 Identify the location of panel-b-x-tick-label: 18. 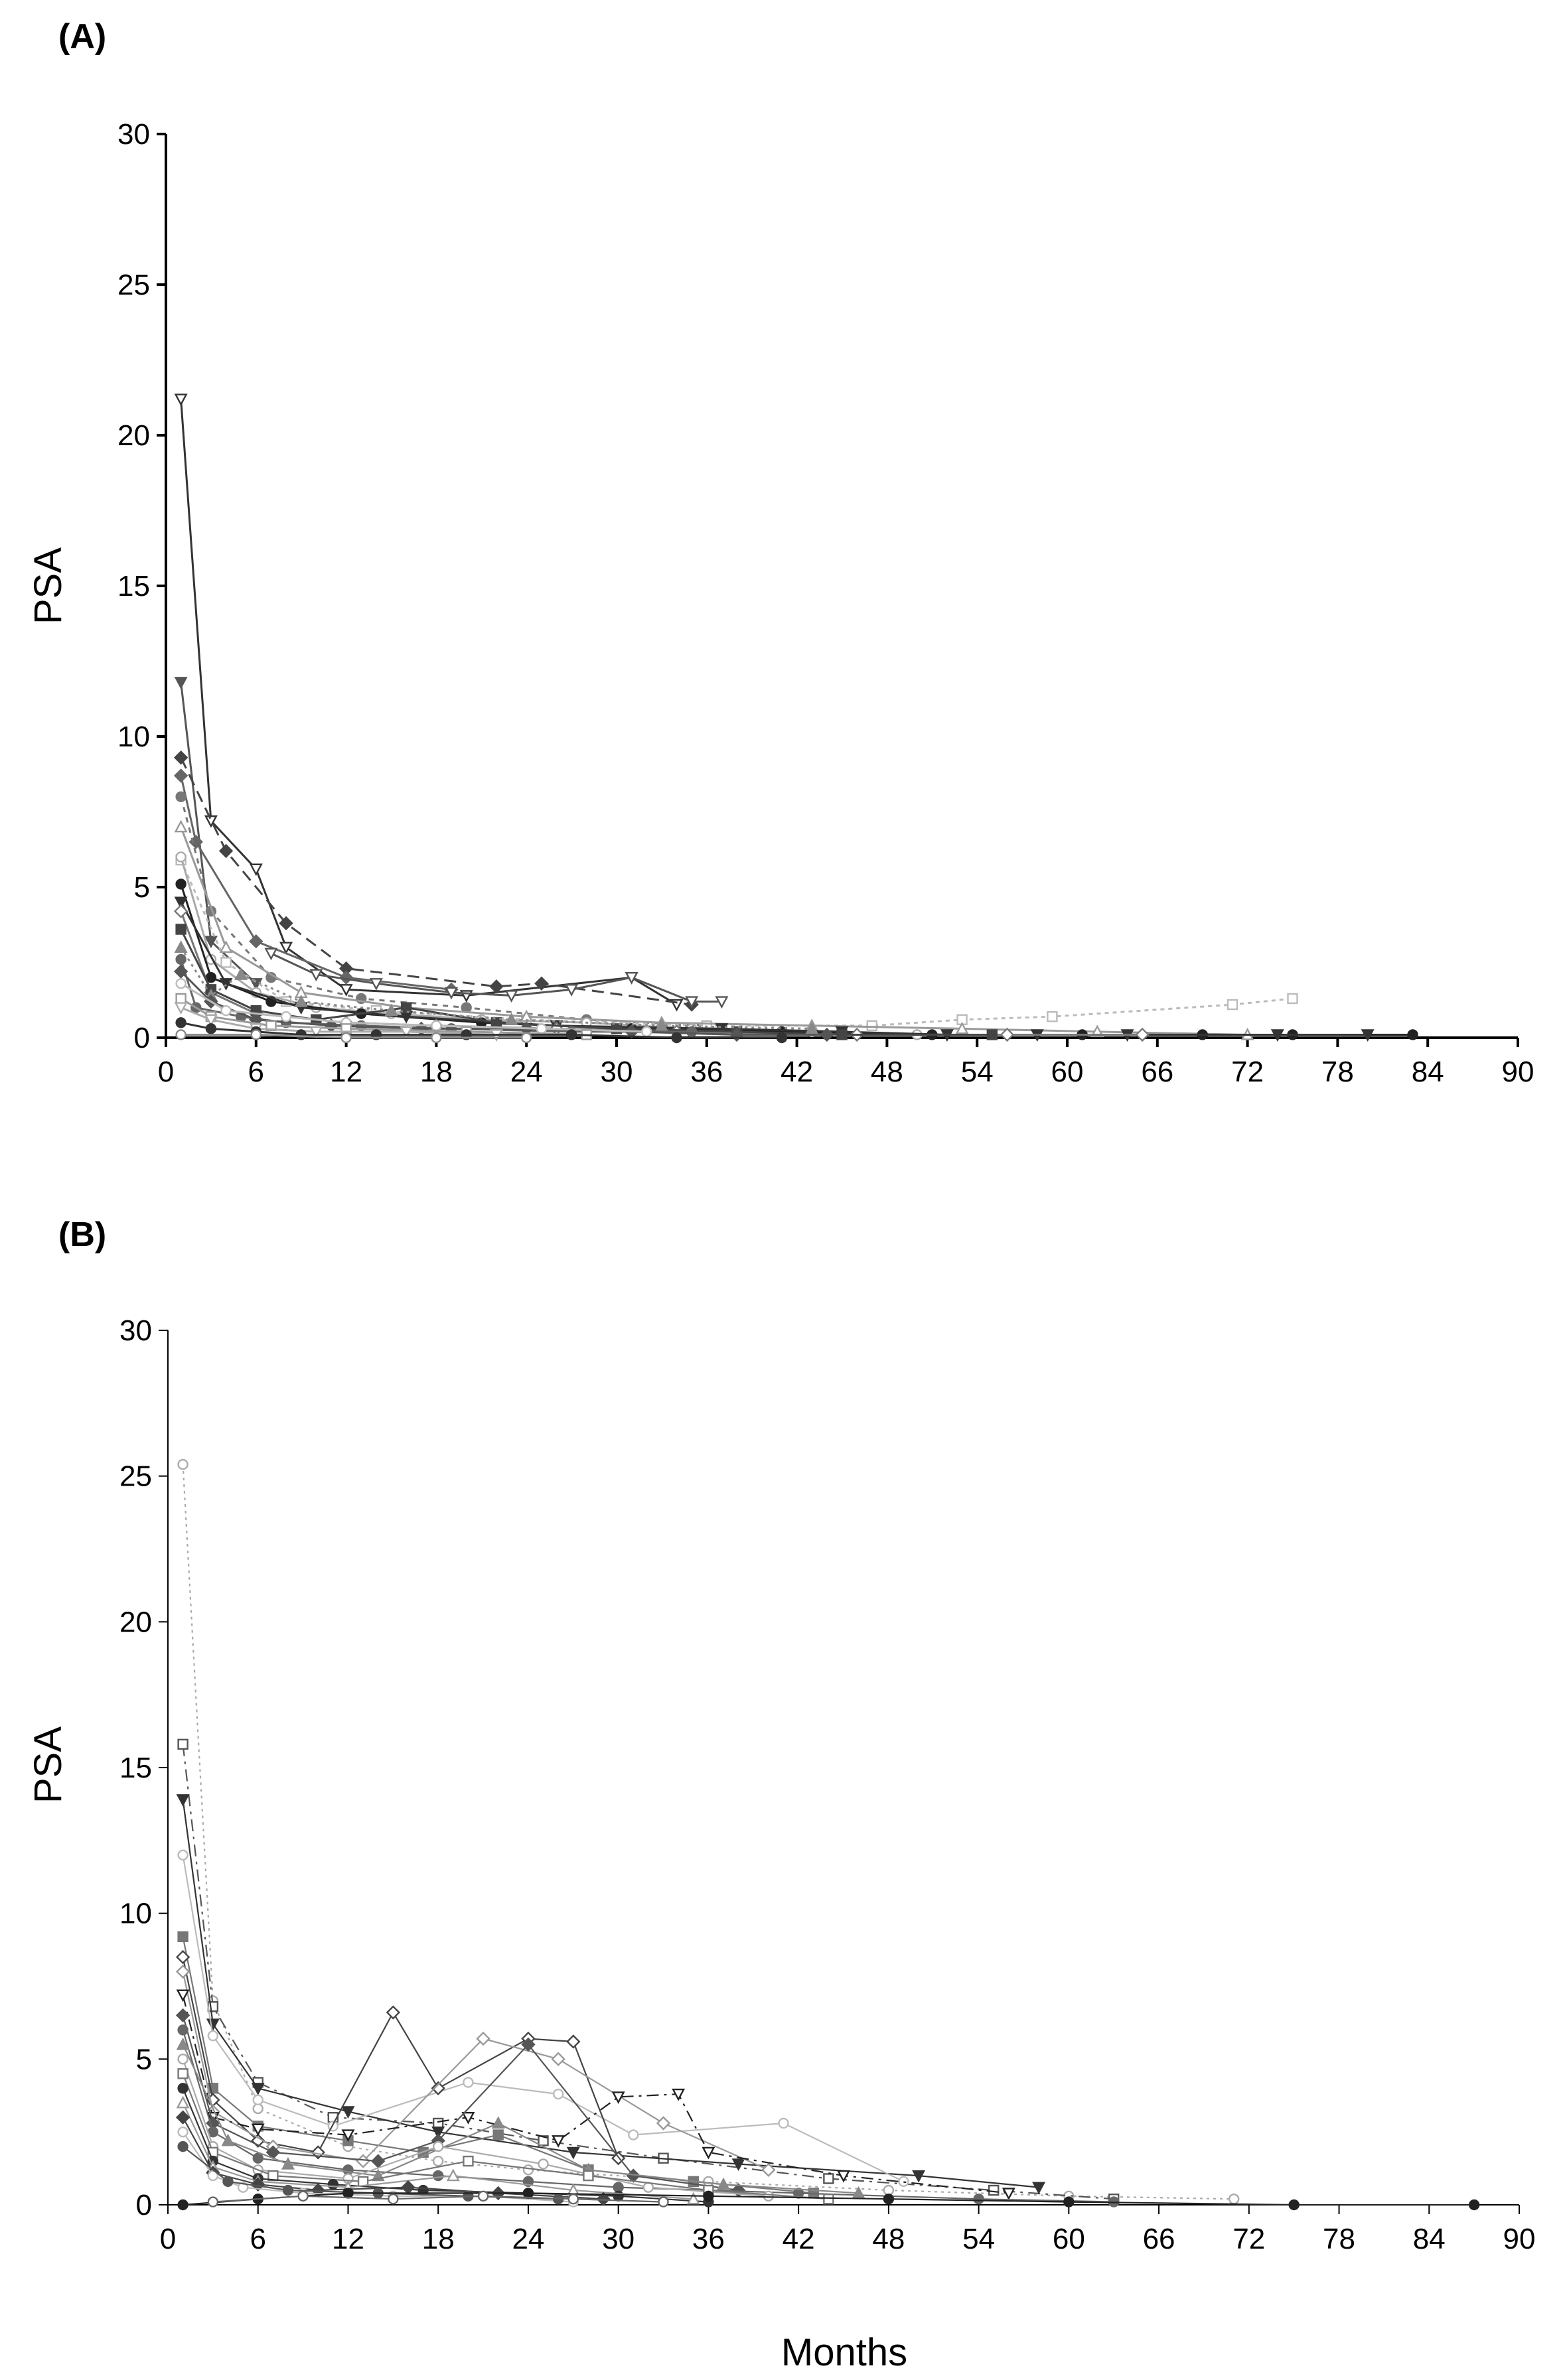
(438, 2239).